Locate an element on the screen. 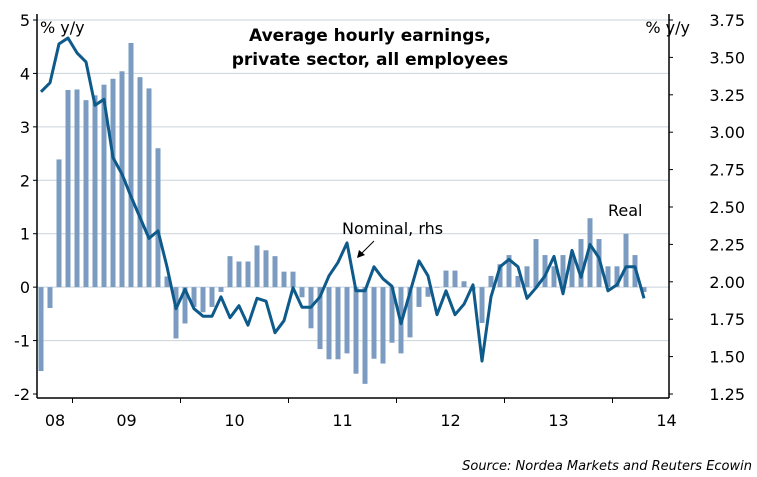 This screenshot has height=477, width=757. left-tick-label: 4 is located at coordinates (25, 73).